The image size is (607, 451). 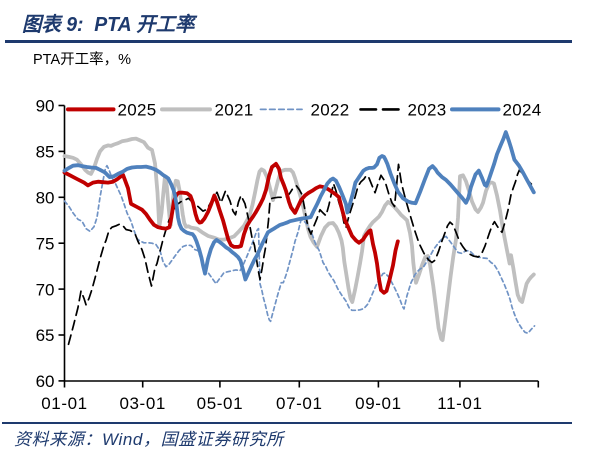 What do you see at coordinates (45, 289) in the screenshot?
I see `svg-text: 70` at bounding box center [45, 289].